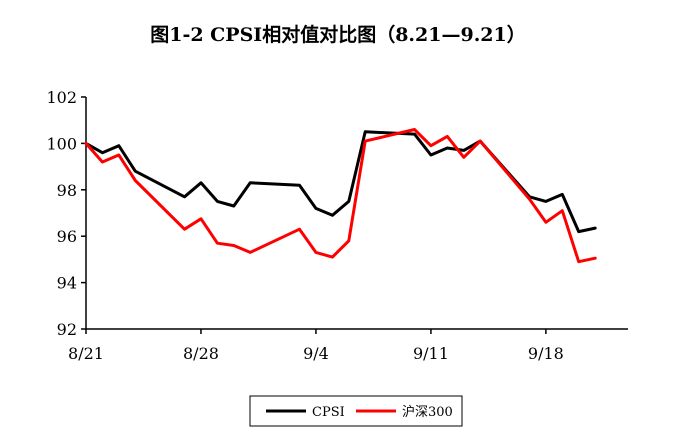  I want to click on x-tick-label: 8/28, so click(201, 353).